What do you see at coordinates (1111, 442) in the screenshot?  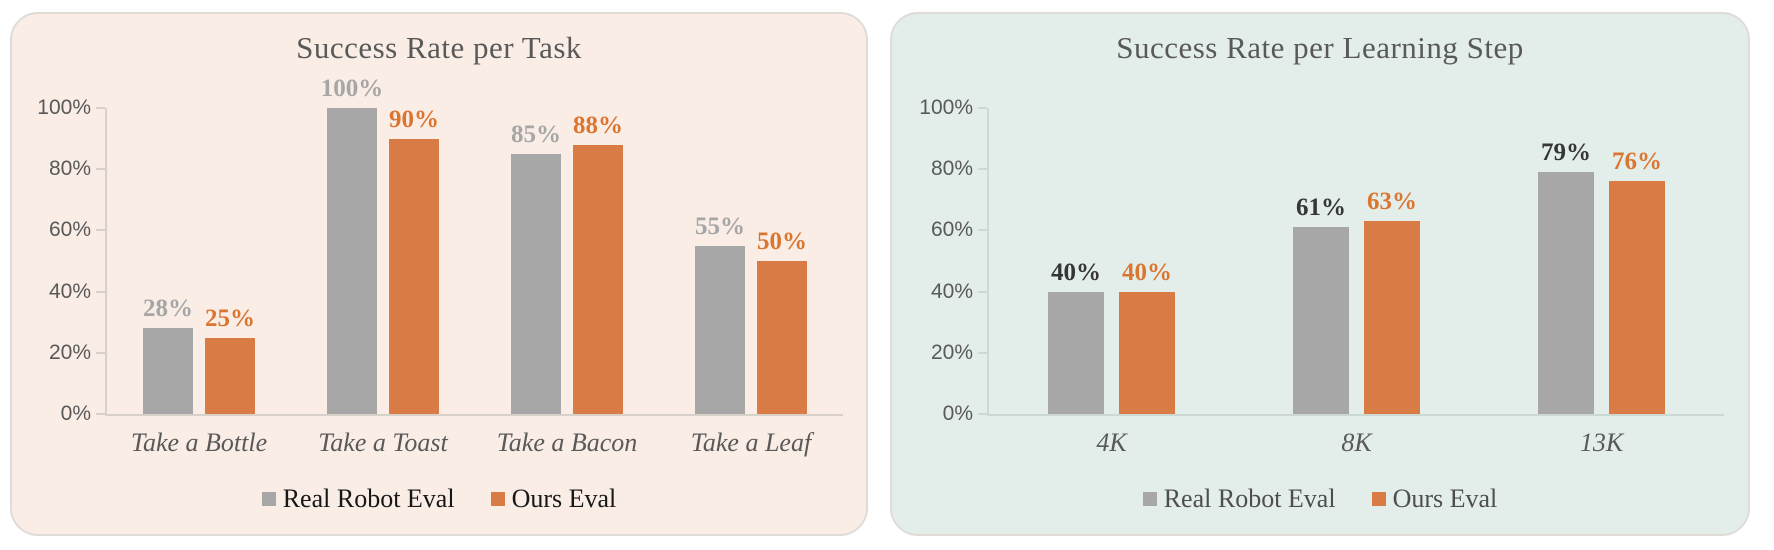 I see `category-label: 4K` at bounding box center [1111, 442].